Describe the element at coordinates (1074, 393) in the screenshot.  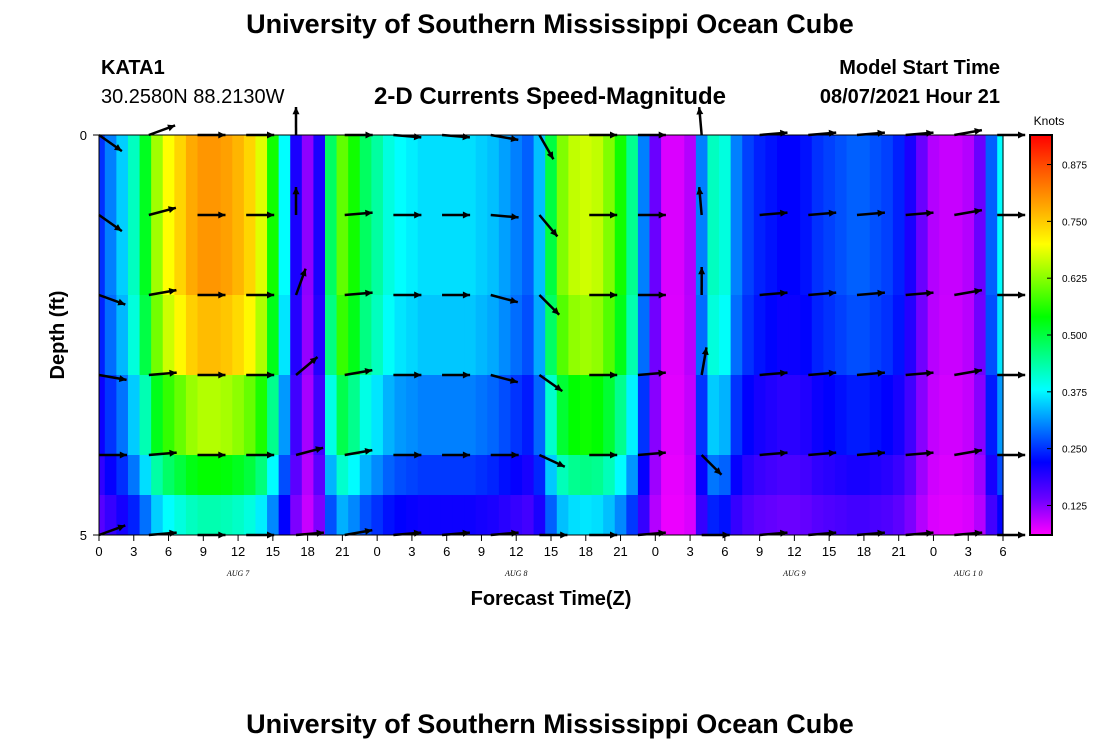
I see `colorbar-tick-label: 0.375` at that location.